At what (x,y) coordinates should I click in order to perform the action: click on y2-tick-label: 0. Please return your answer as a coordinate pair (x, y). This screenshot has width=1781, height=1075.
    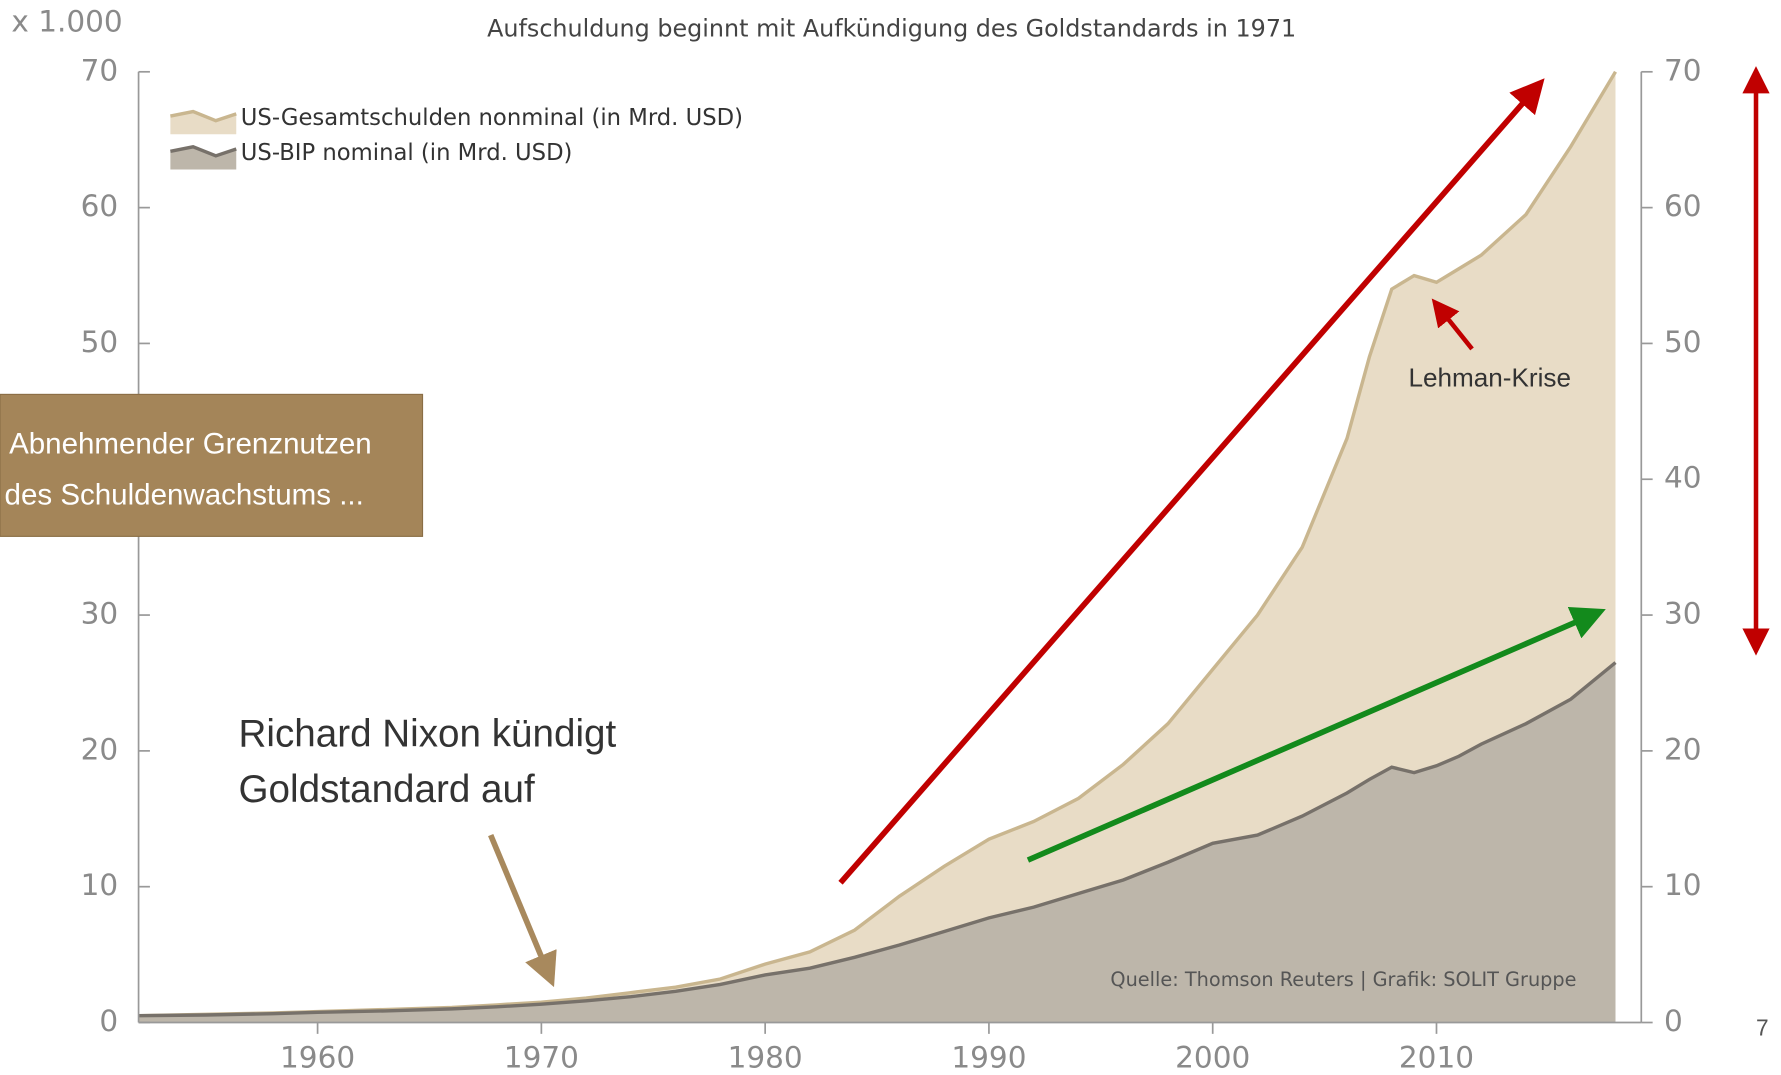
    Looking at the image, I should click on (1673, 1021).